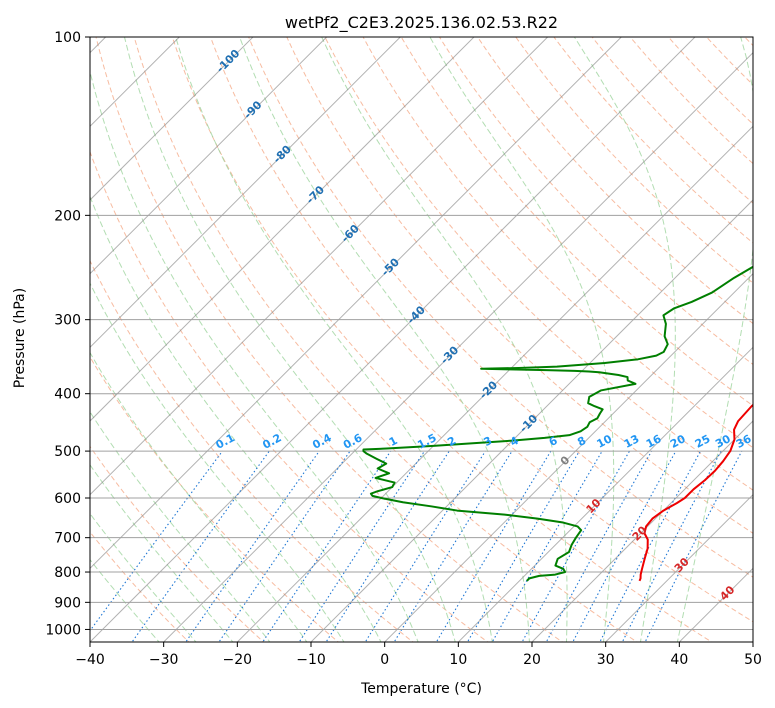 Image resolution: width=775 pixels, height=708 pixels. What do you see at coordinates (421, 23) in the screenshot?
I see `chart-title: wetPf2_C2E3.2025.136.02.53.R22` at bounding box center [421, 23].